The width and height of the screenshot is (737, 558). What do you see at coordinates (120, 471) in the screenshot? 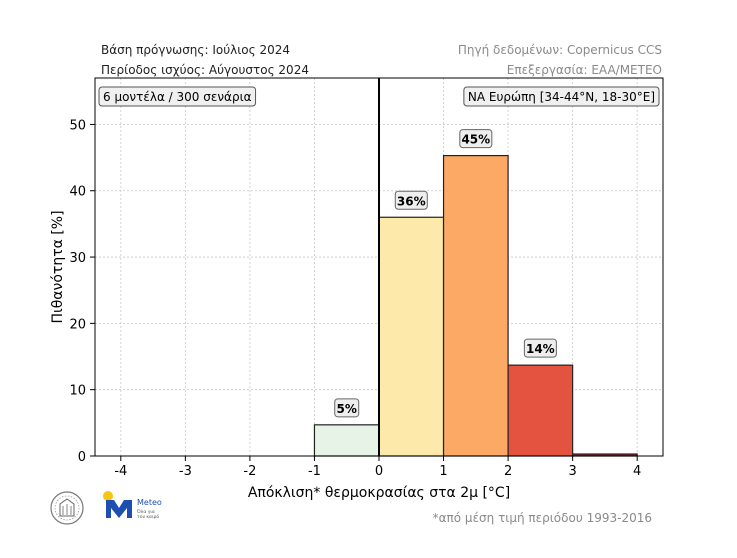
I see `x-tick-label: -4` at bounding box center [120, 471].